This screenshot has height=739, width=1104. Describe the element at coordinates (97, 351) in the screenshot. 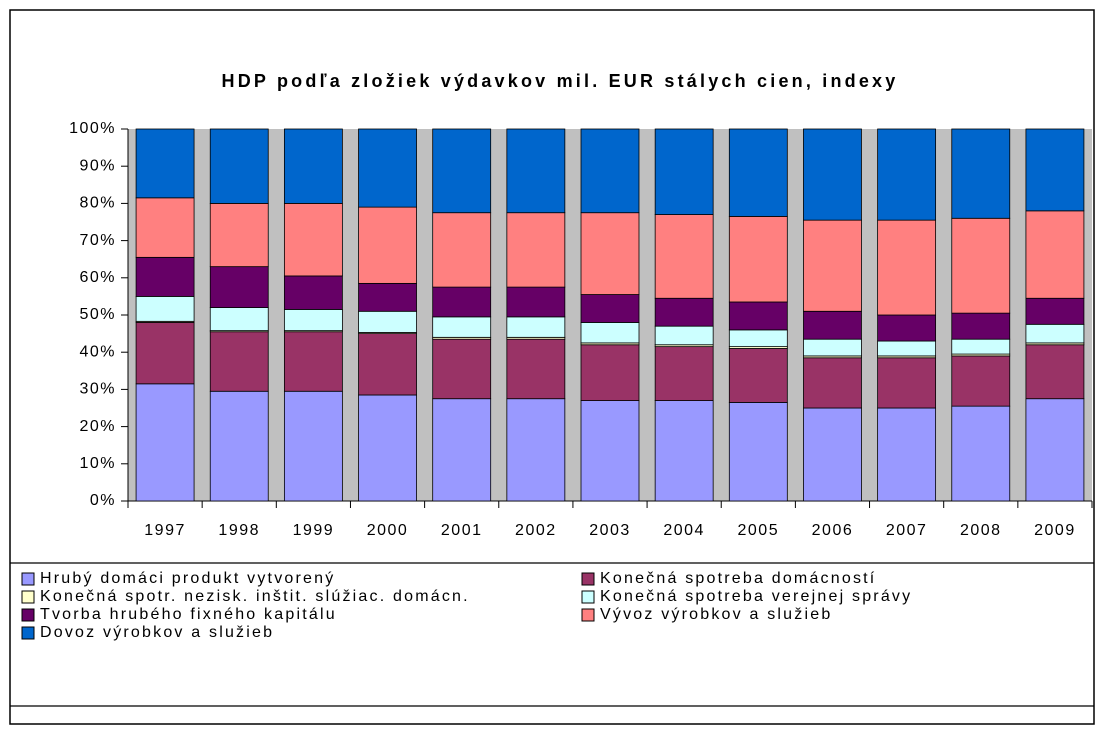

I see `y-tick-label: 40%` at that location.